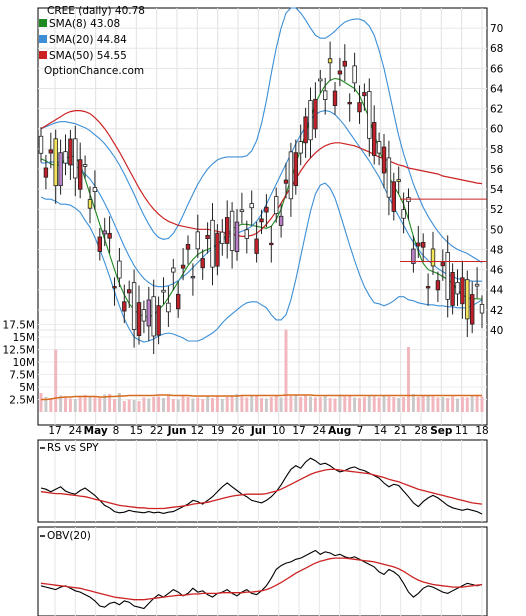 This screenshot has height=616, width=526. Describe the element at coordinates (84, 24) in the screenshot. I see `legend-label-sma8: SMA(8) 43.08` at that location.